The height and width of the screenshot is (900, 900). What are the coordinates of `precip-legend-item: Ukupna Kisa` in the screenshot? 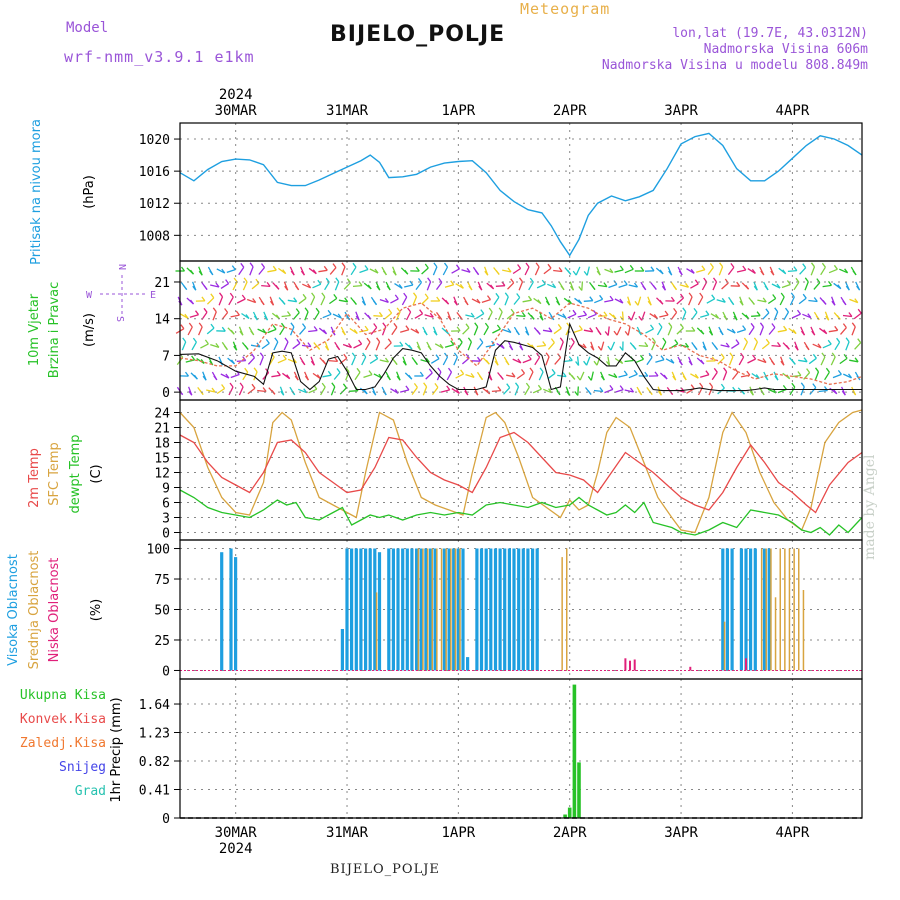 It's located at (63, 695).